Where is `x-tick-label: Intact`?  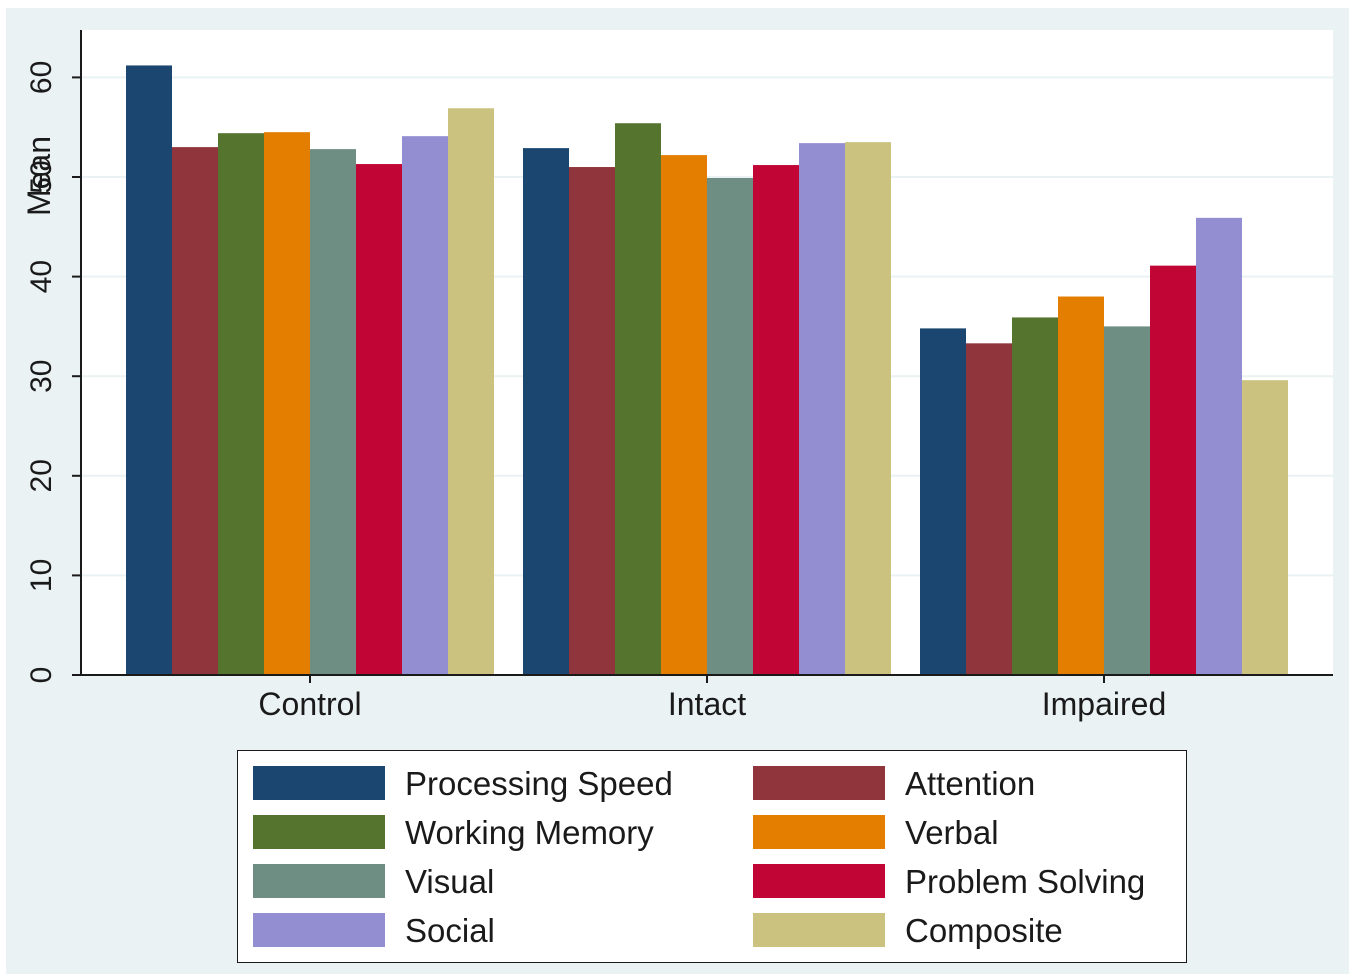
x-tick-label: Intact is located at coordinates (707, 704).